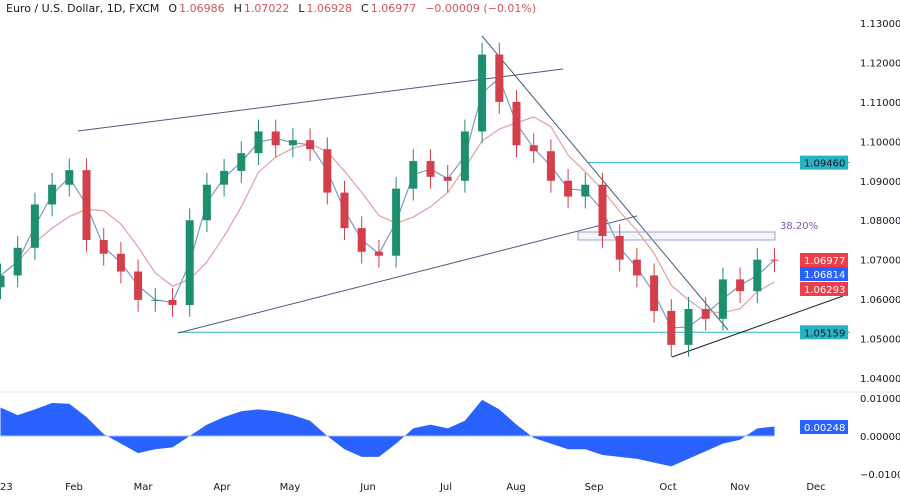 This screenshot has height=496, width=900. What do you see at coordinates (815, 487) in the screenshot?
I see `time-axis-tick: Dec` at bounding box center [815, 487].